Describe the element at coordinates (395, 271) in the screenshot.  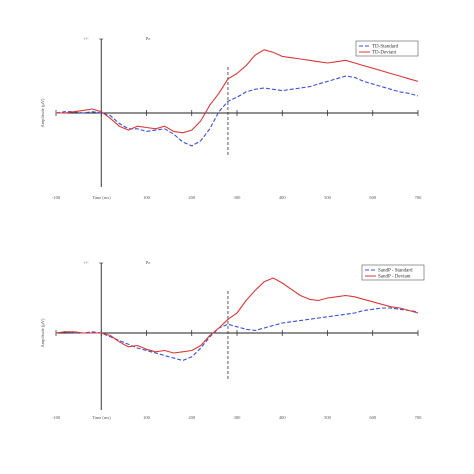
I see `legend-label: SandP - Standard` at that location.